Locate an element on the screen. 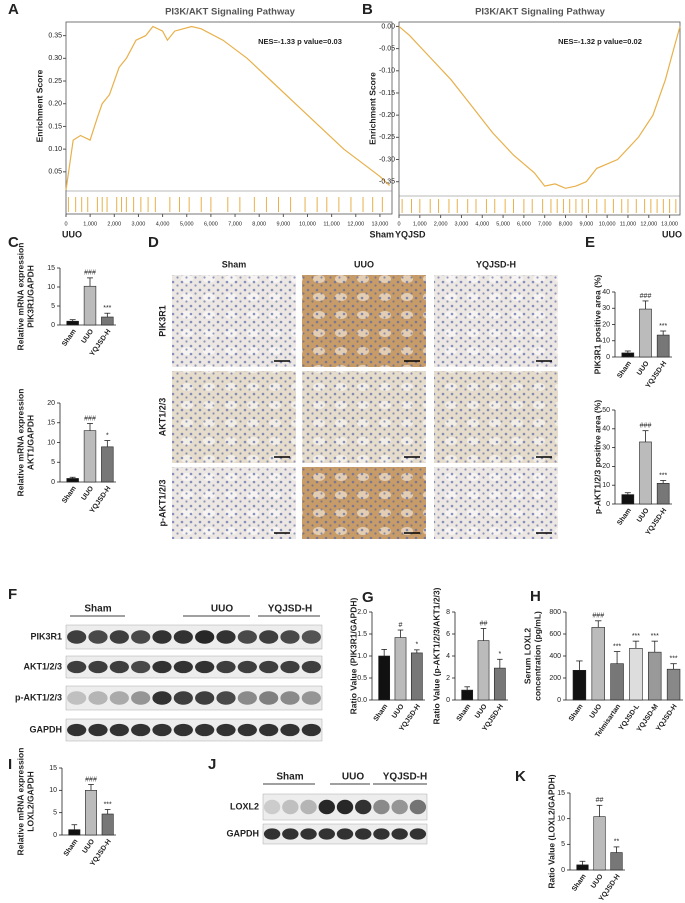 The height and width of the screenshot is (903, 685). y-tick-label: 0 is located at coordinates (559, 700).